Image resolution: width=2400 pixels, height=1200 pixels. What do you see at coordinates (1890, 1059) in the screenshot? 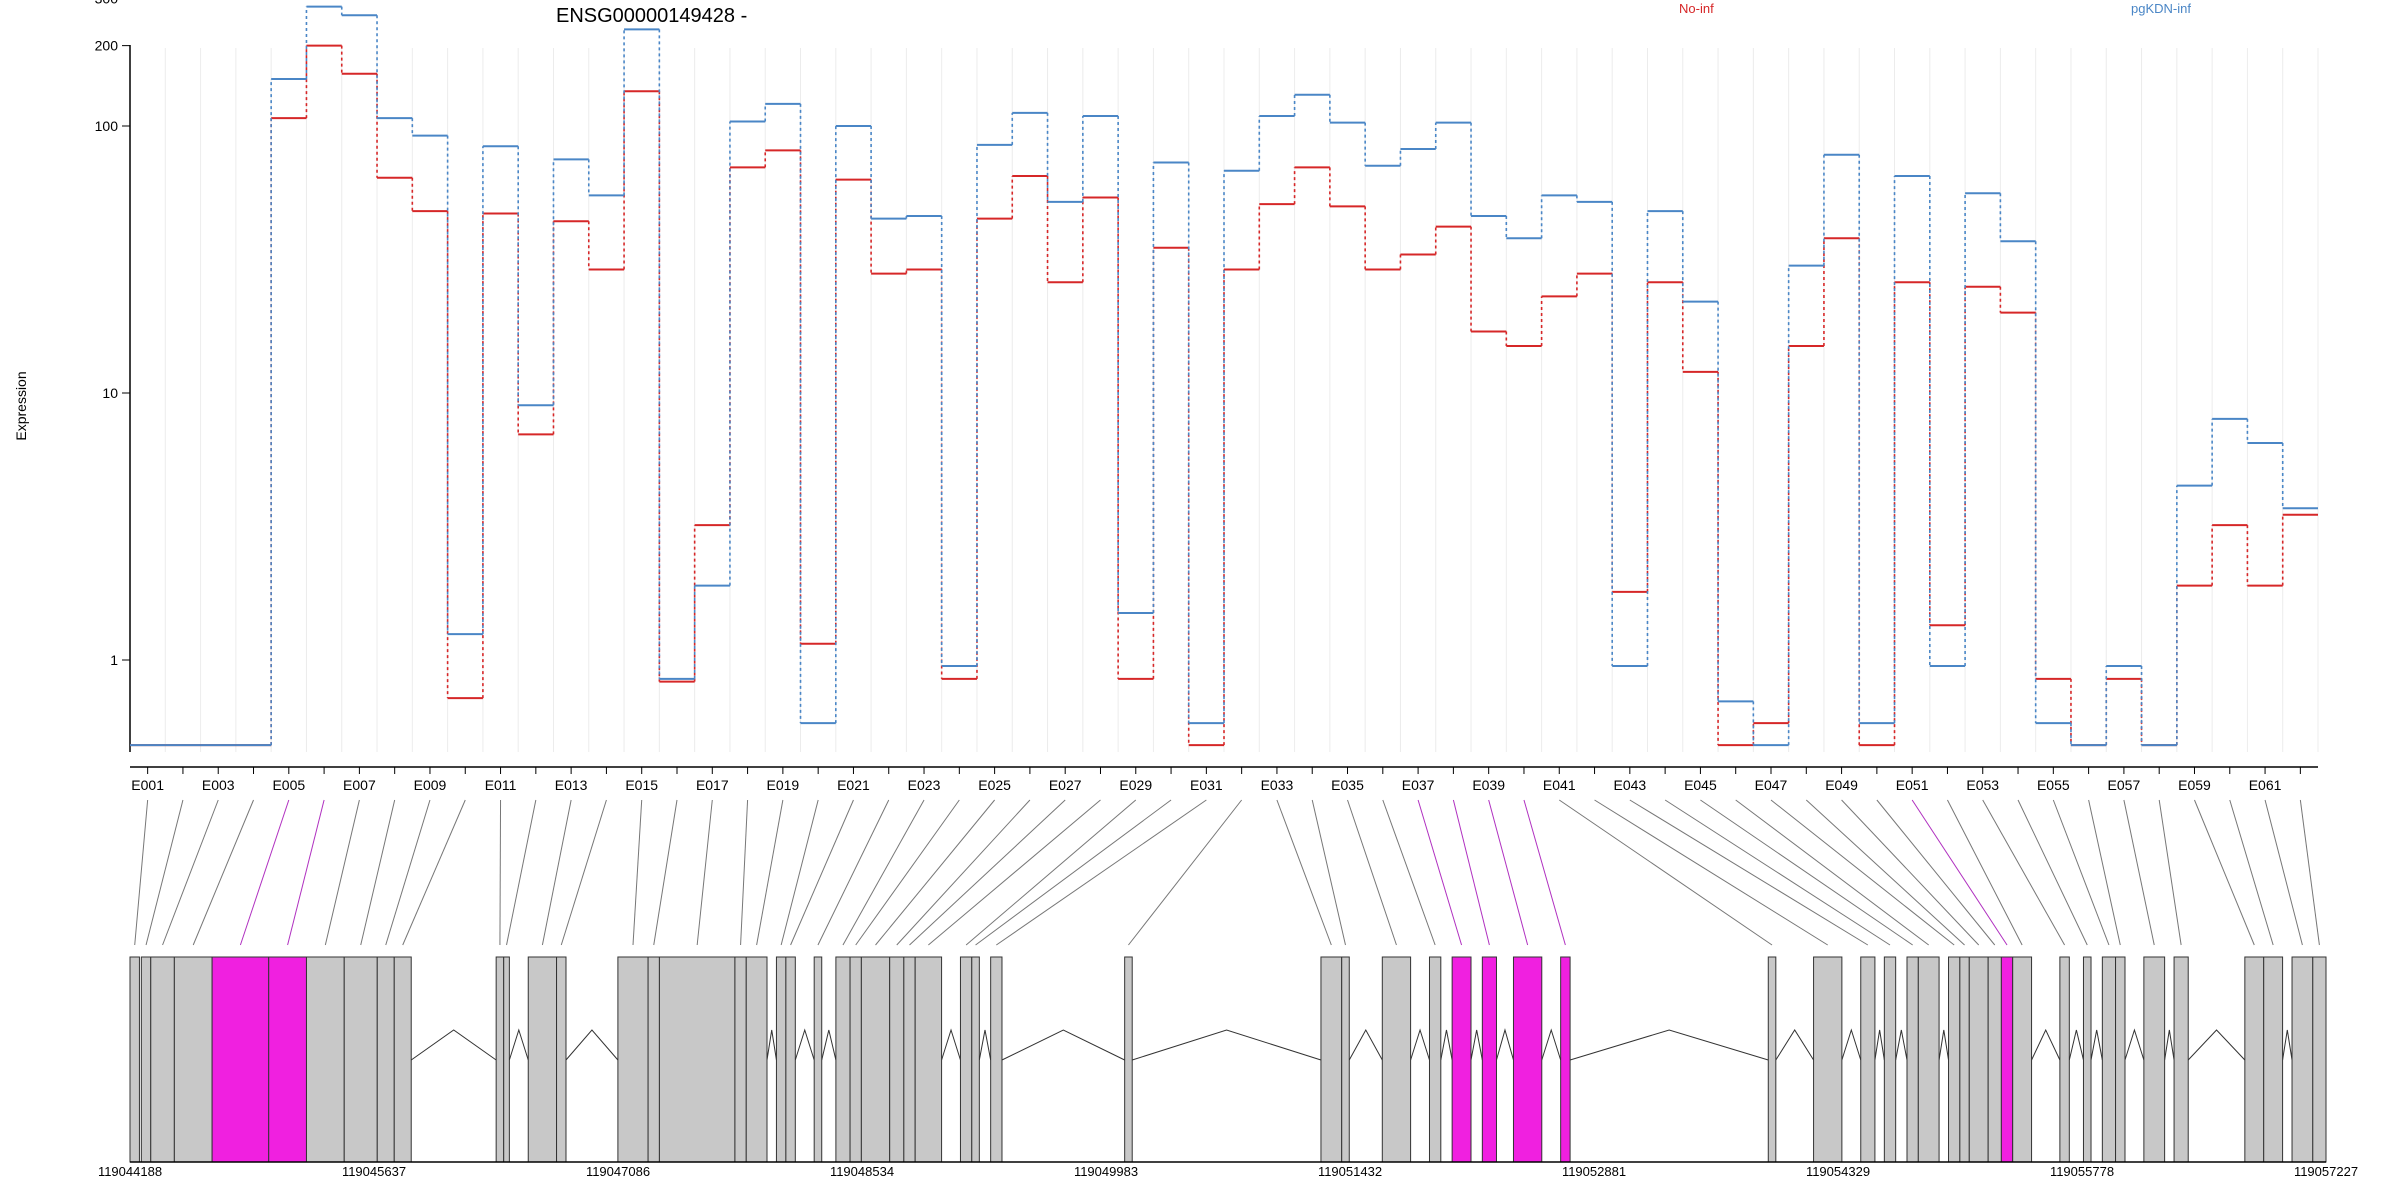
I see `exon-E044` at bounding box center [1890, 1059].